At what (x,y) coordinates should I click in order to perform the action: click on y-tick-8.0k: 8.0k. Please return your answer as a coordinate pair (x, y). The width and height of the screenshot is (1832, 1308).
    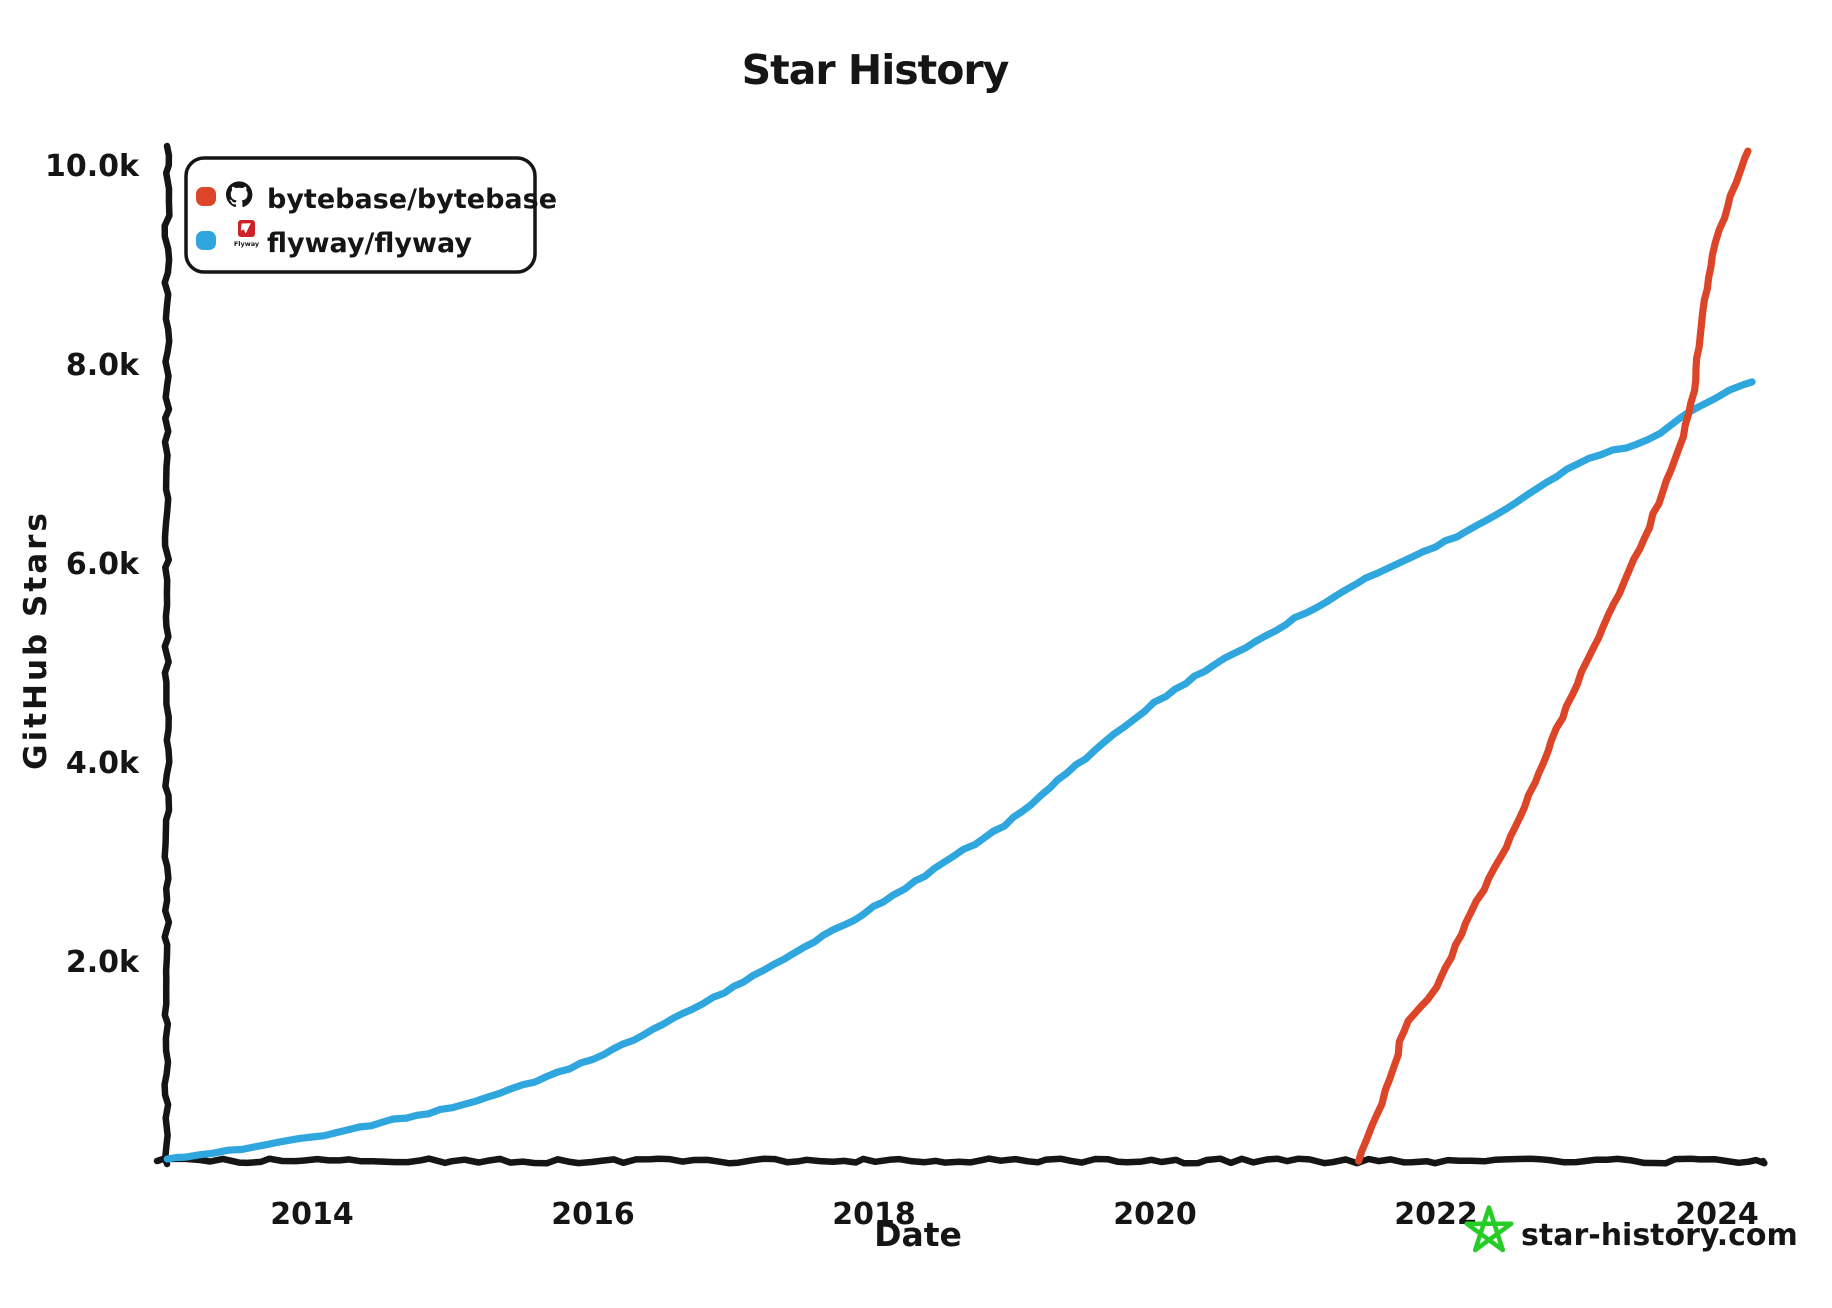
    Looking at the image, I should click on (103, 365).